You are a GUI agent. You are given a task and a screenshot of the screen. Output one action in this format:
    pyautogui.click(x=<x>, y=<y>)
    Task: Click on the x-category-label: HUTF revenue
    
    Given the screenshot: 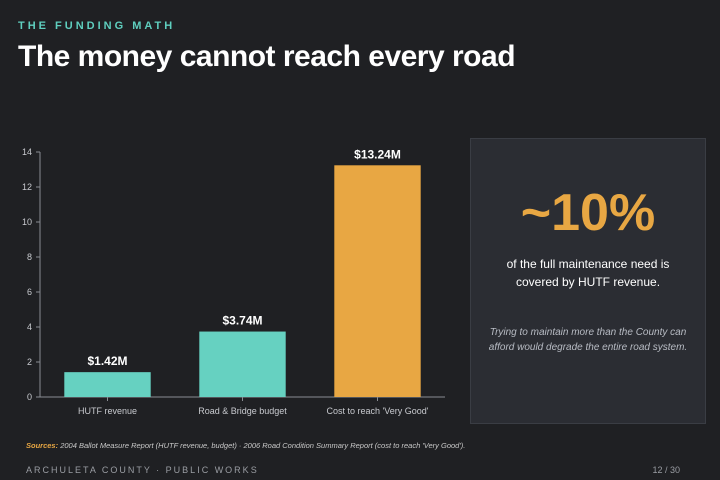 What is the action you would take?
    pyautogui.click(x=107, y=411)
    